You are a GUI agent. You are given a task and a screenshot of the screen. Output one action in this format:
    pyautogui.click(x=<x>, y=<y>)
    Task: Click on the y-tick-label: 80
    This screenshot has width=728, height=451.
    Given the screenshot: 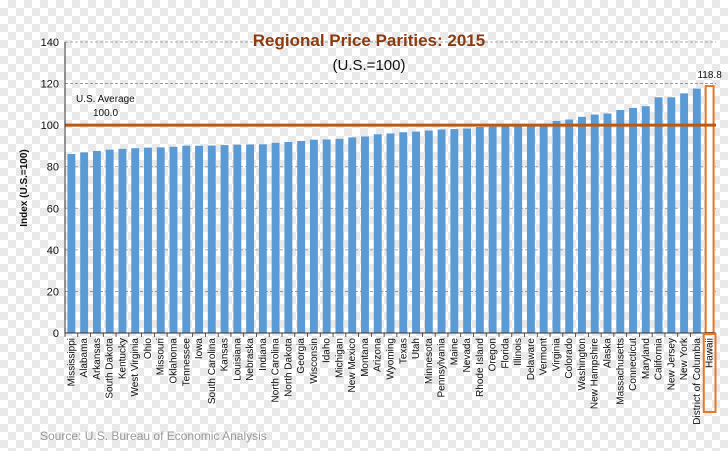 What is the action you would take?
    pyautogui.click(x=53, y=168)
    